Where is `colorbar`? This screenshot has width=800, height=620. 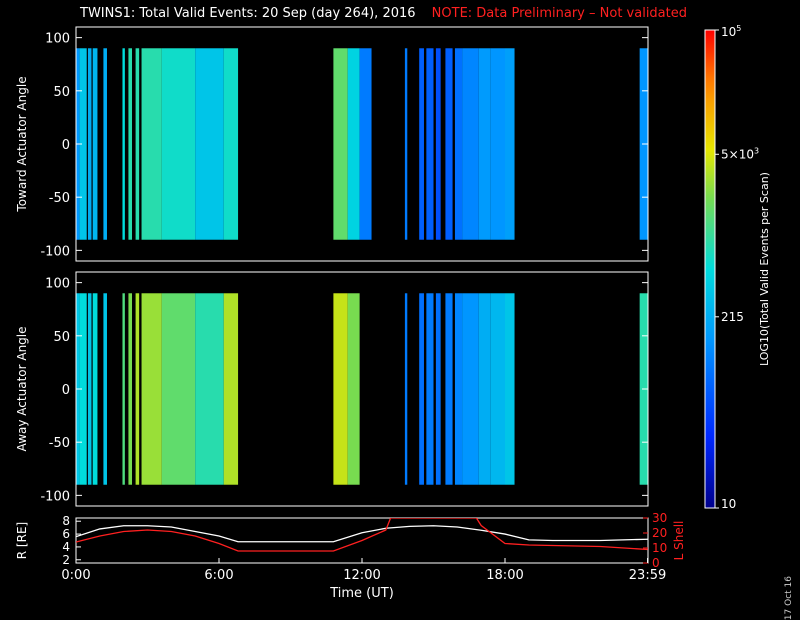
colorbar is located at coordinates (710, 269).